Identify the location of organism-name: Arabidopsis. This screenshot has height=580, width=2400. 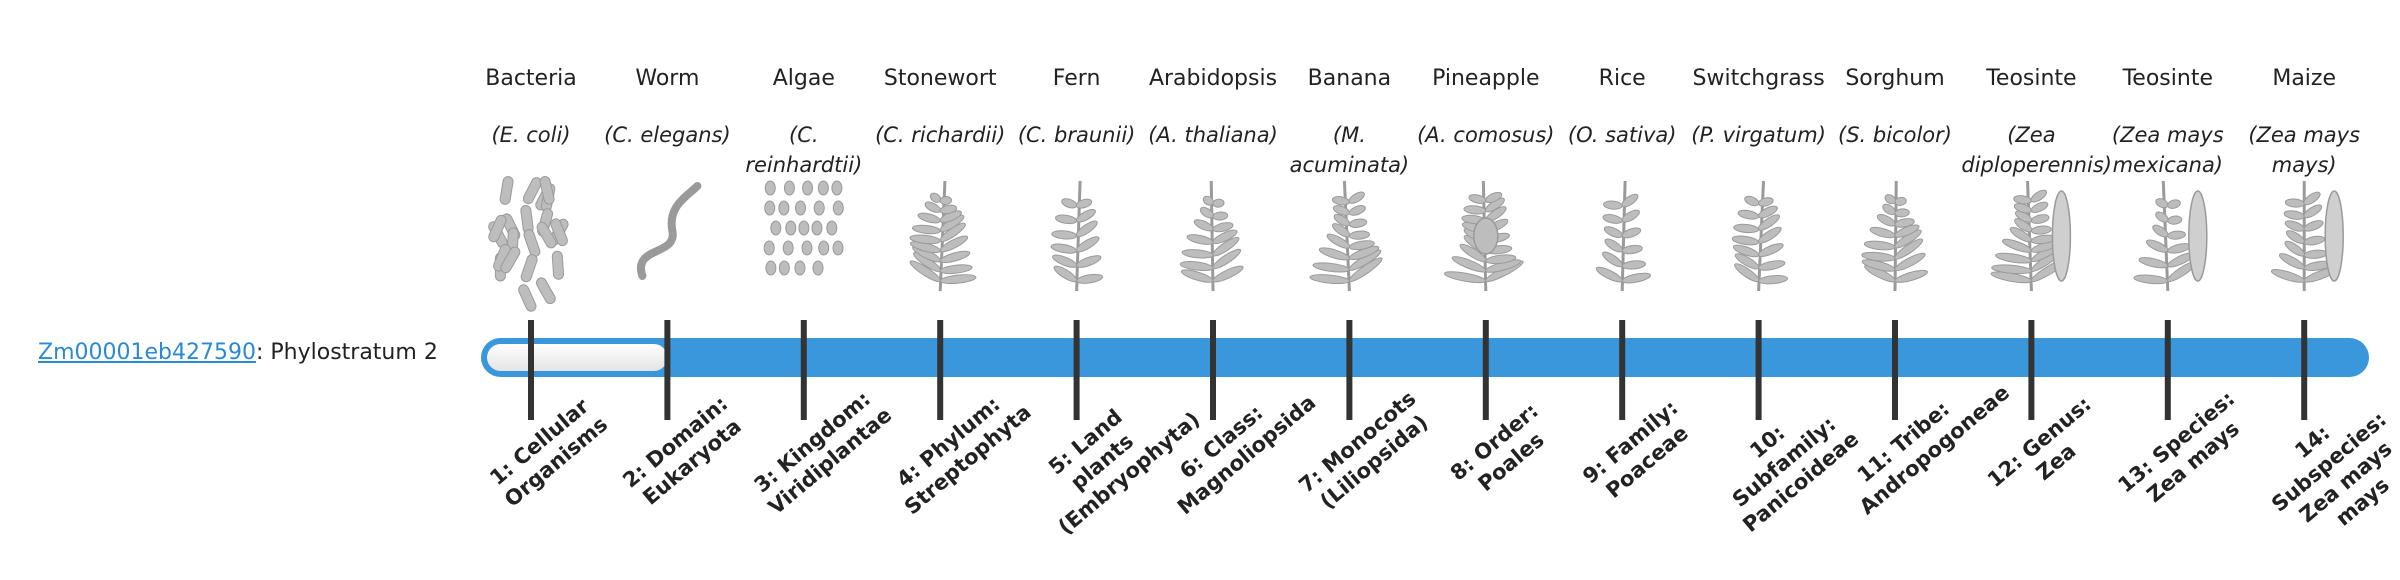
(1213, 78).